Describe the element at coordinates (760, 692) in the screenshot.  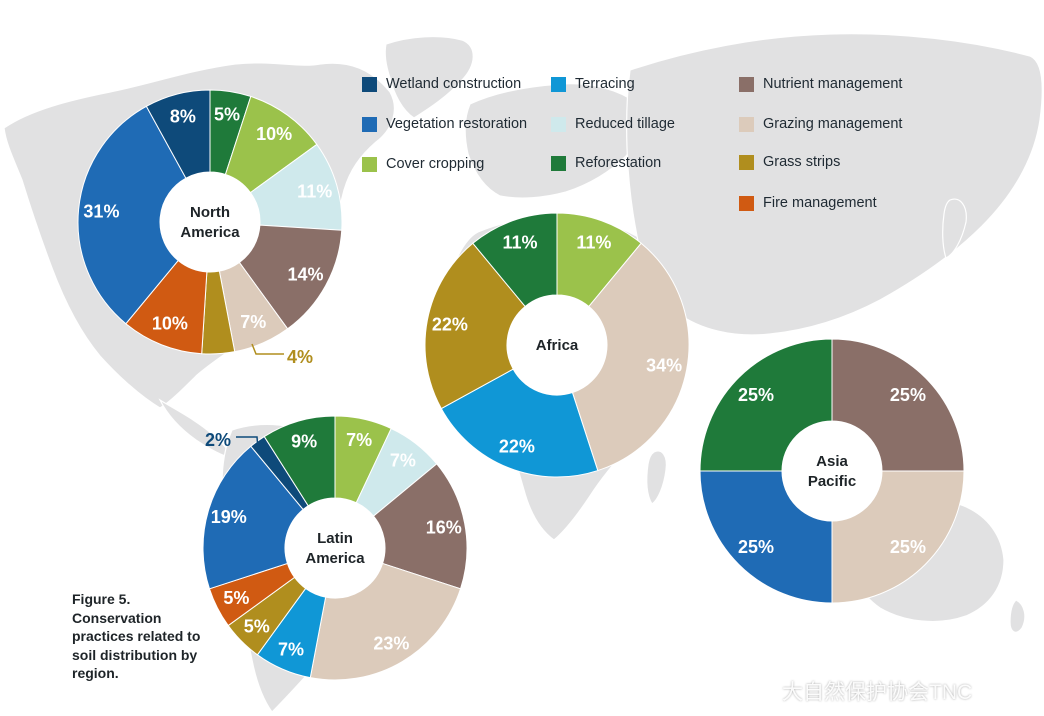
I see `weibo-icon` at that location.